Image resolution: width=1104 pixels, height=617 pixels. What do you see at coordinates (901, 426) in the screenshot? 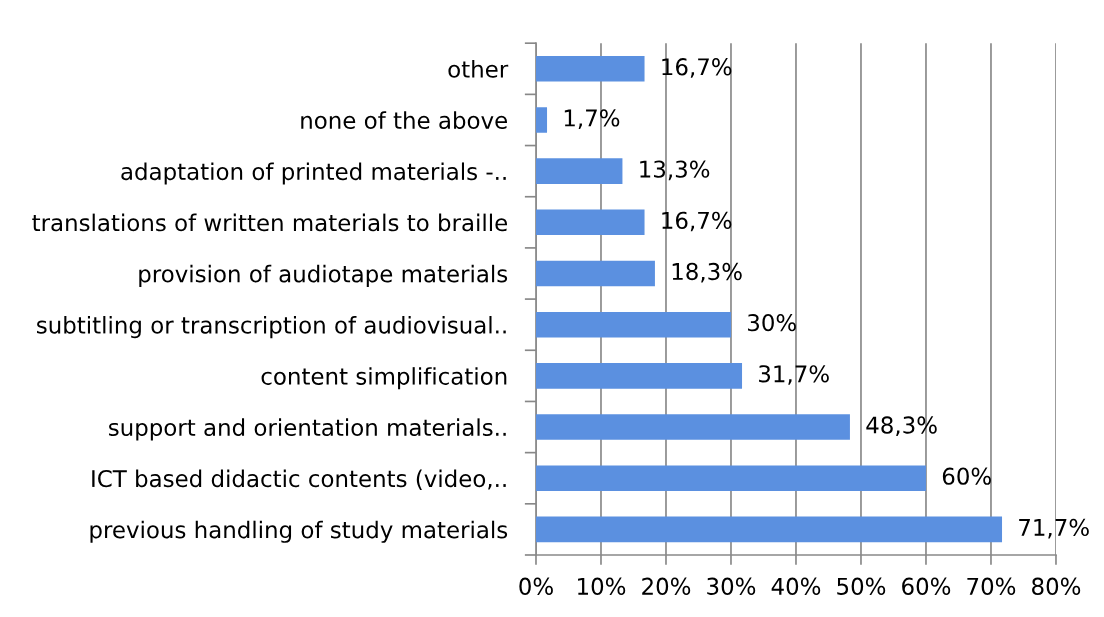
I see `data-label: 48,3%` at bounding box center [901, 426].